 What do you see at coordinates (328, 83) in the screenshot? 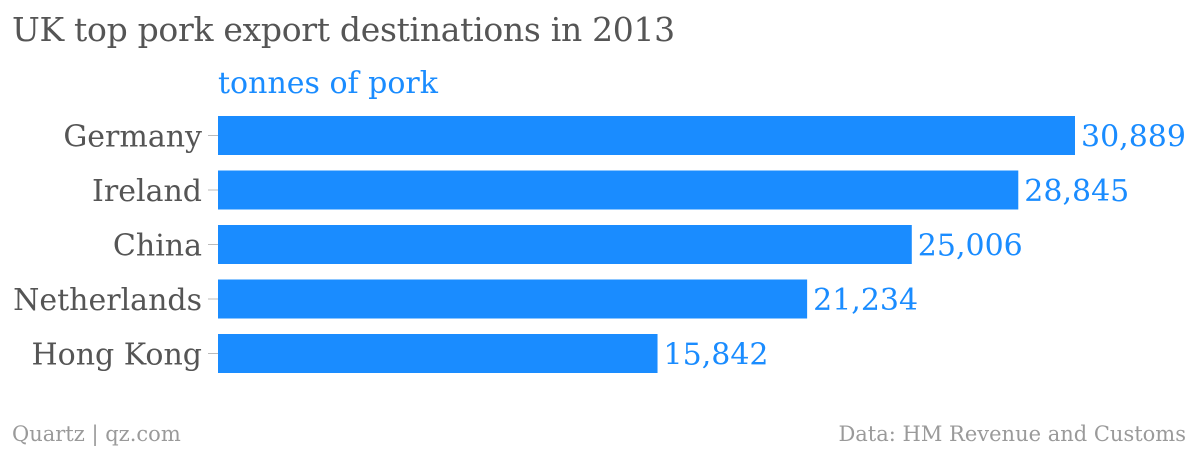
I see `unit-label: tonnes of pork` at bounding box center [328, 83].